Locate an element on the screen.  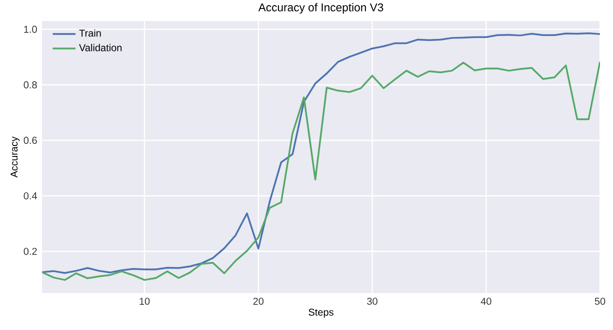
x-axis-title: Steps is located at coordinates (321, 313).